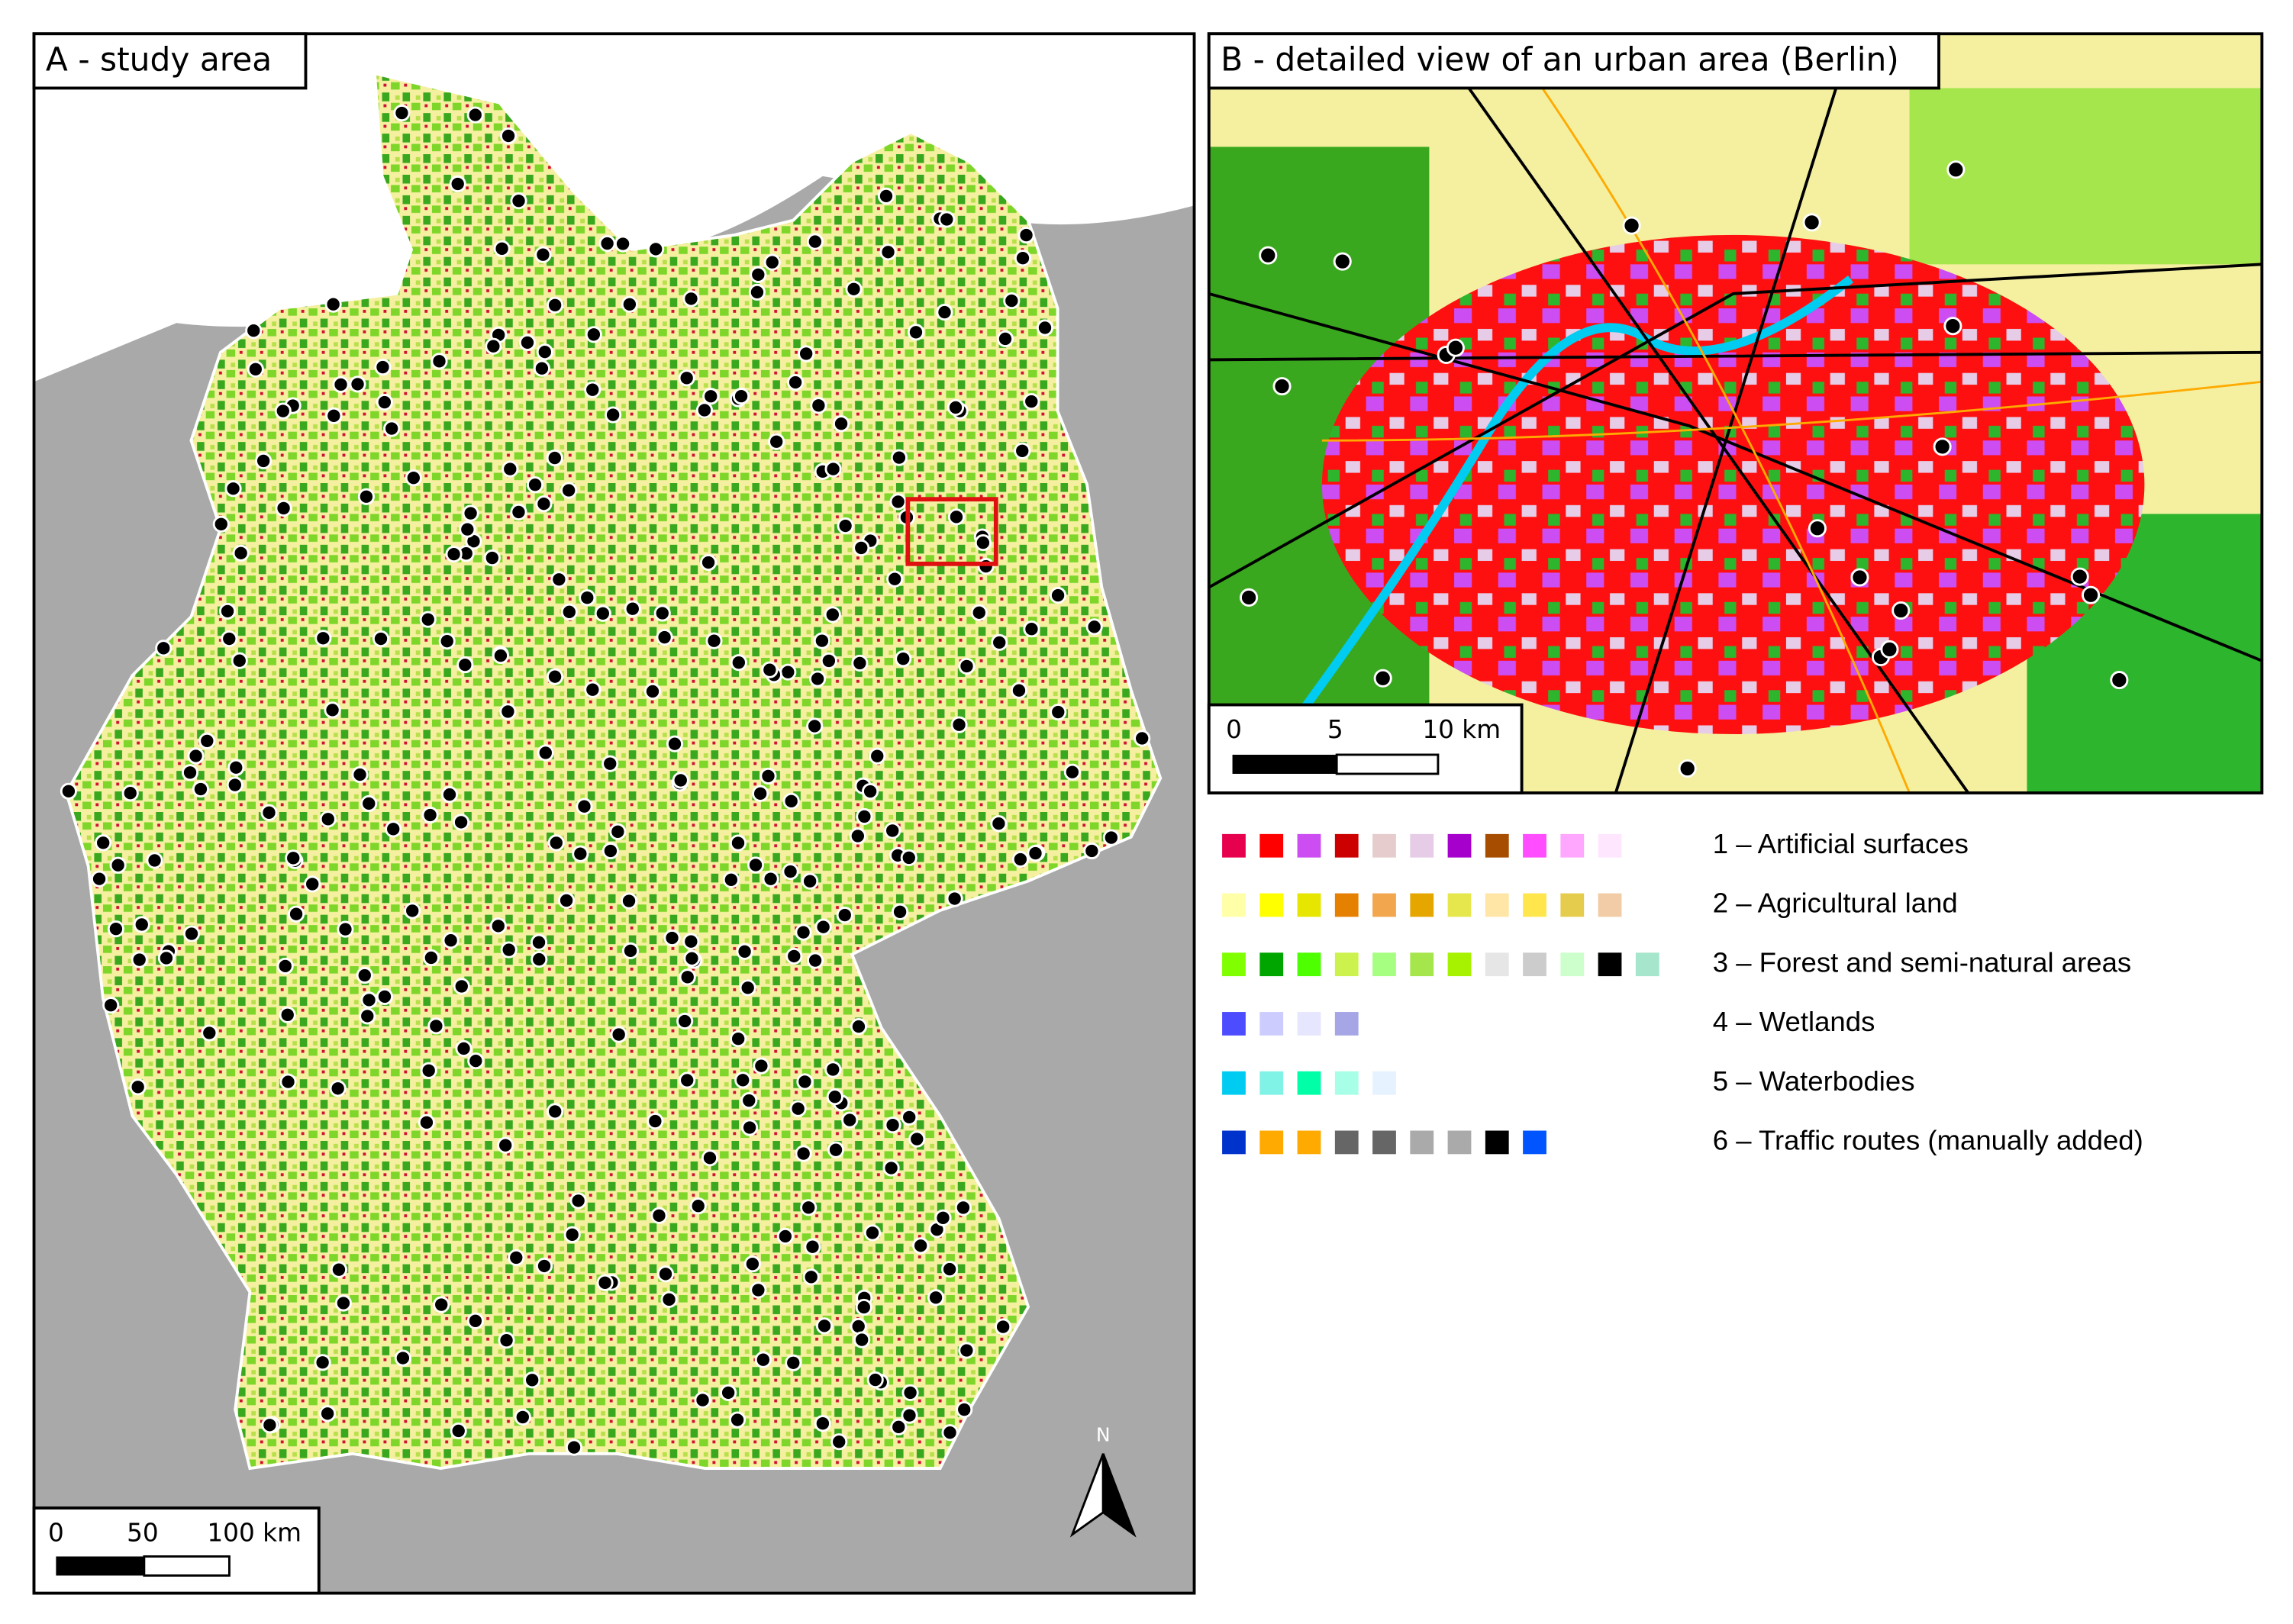 The height and width of the screenshot is (1624, 2293). Describe the element at coordinates (159, 59) in the screenshot. I see `panel-title: A - study area` at that location.